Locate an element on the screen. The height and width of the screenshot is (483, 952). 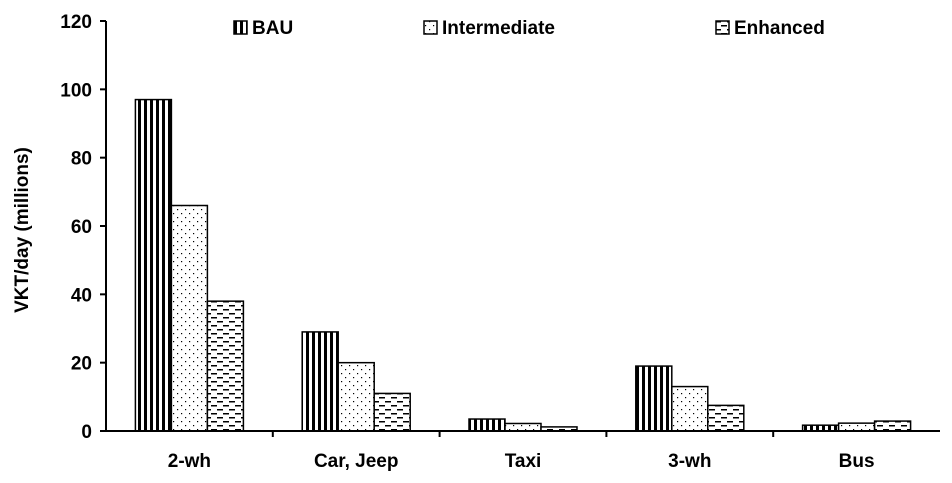
legend-label-enhanced: Enhanced is located at coordinates (779, 28).